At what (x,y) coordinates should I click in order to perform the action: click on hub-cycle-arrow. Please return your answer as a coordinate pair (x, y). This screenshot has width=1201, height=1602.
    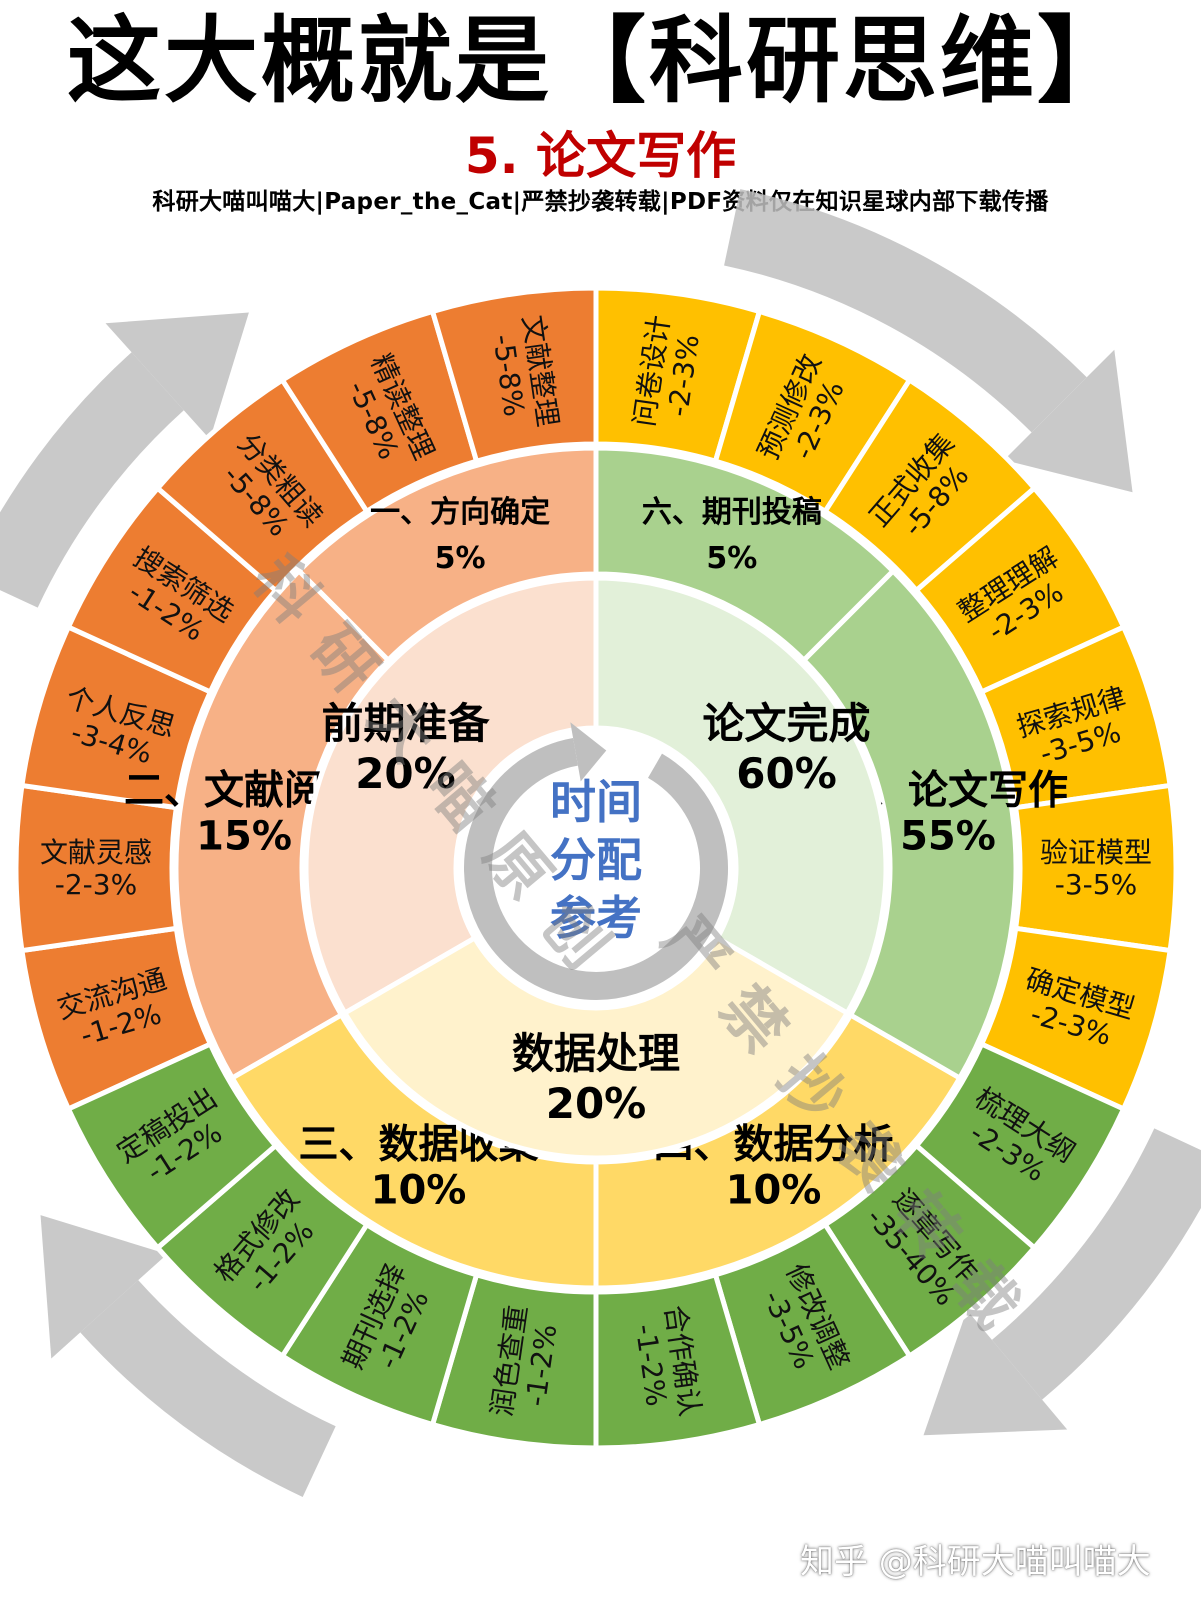
    Looking at the image, I should click on (596, 869).